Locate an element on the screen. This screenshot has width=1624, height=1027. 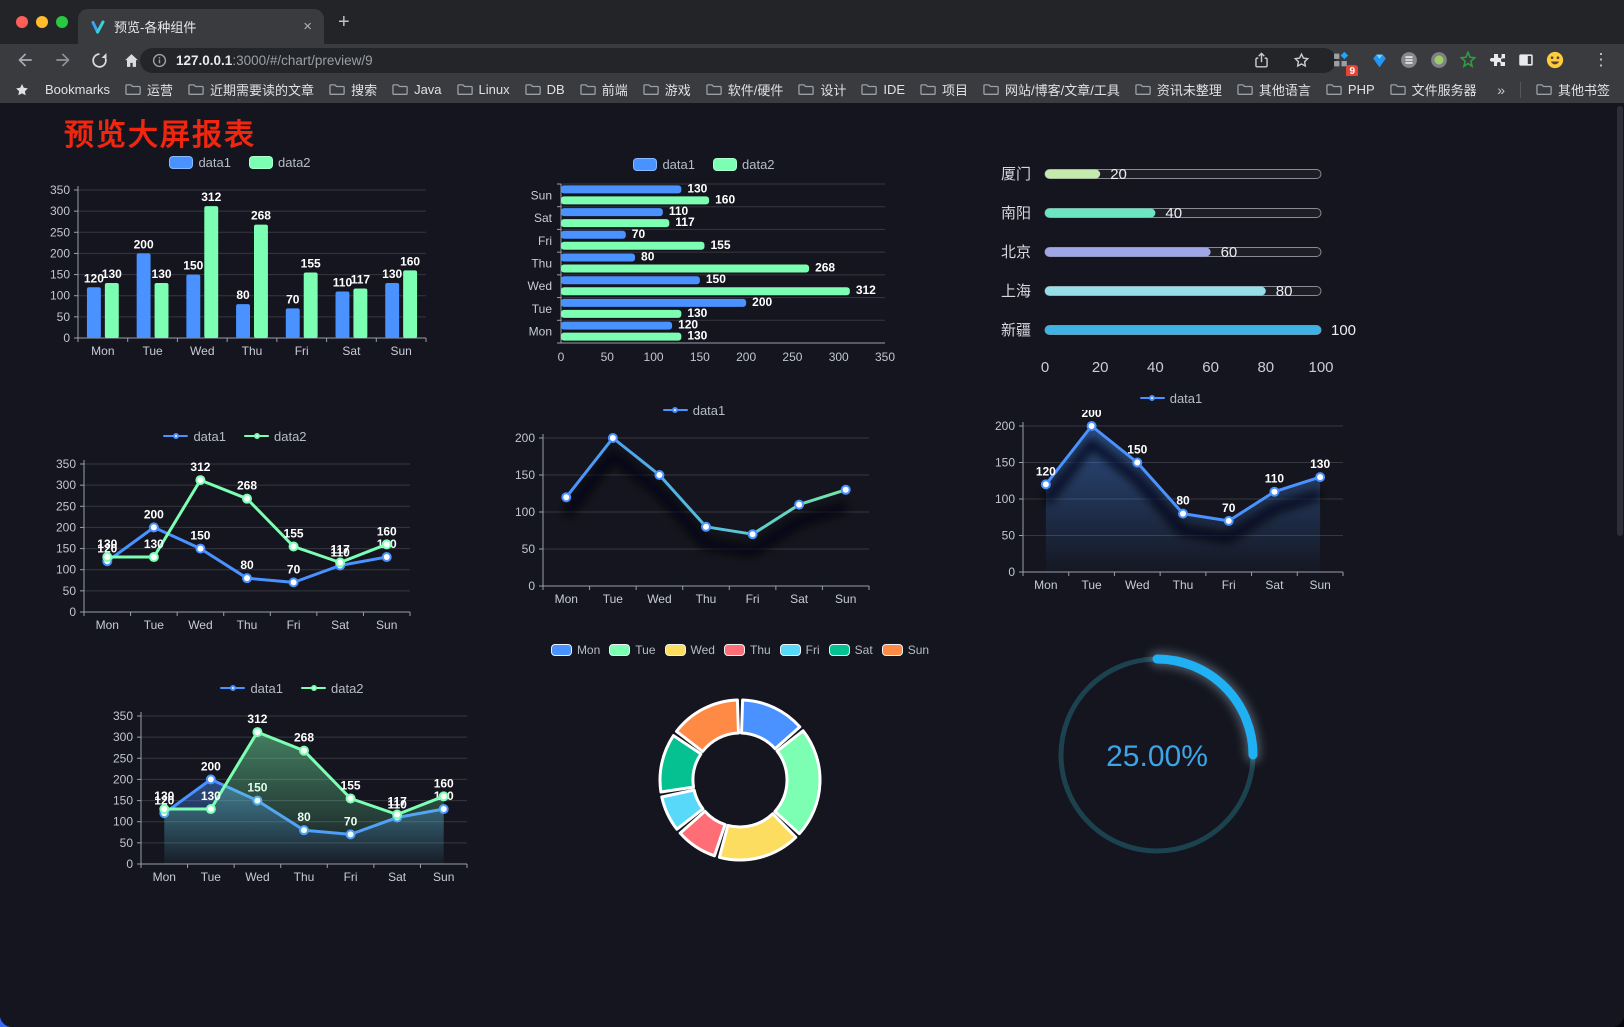
legend-item-Tue: Tue is located at coordinates (632, 650).